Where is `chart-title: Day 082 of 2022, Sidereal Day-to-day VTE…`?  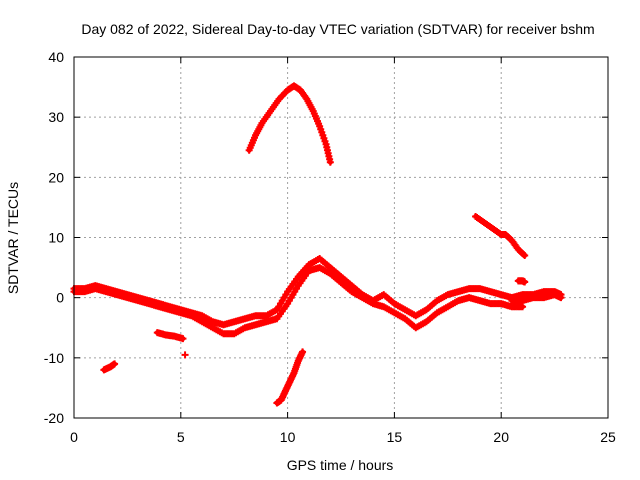
chart-title: Day 082 of 2022, Sidereal Day-to-day VTE… is located at coordinates (337, 29).